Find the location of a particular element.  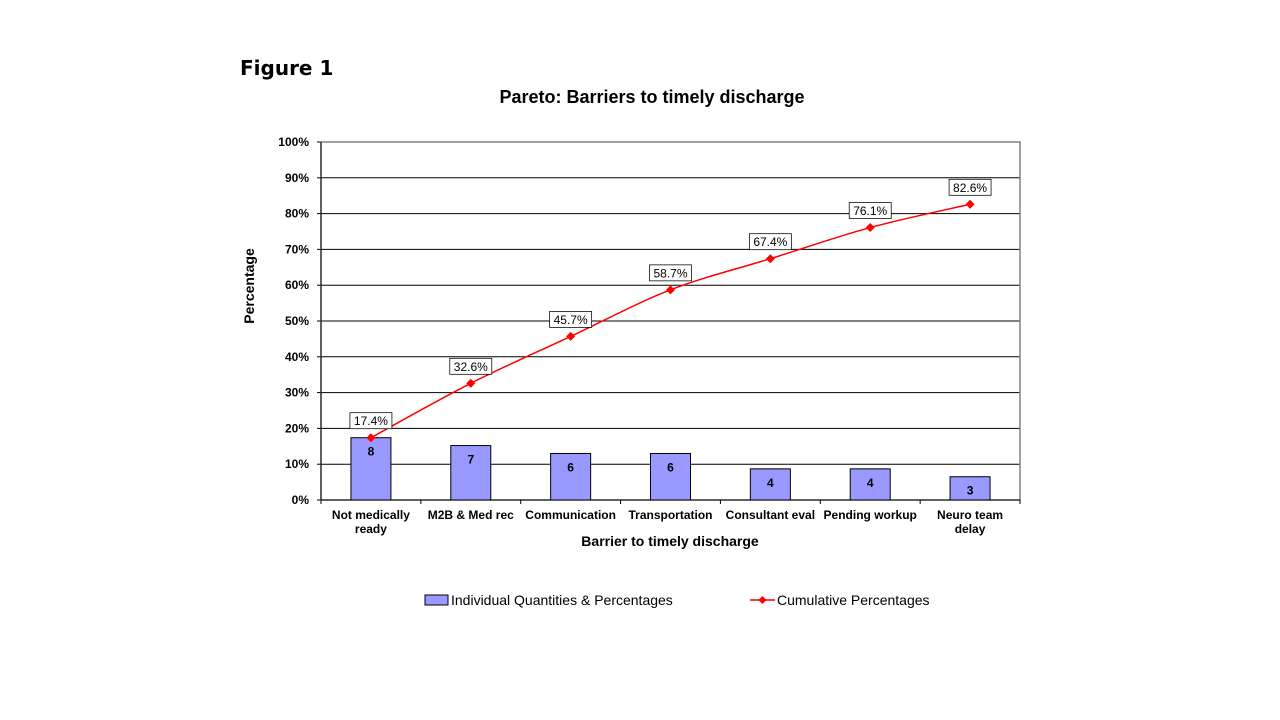

cumulative-label: 32.6% is located at coordinates (471, 367).